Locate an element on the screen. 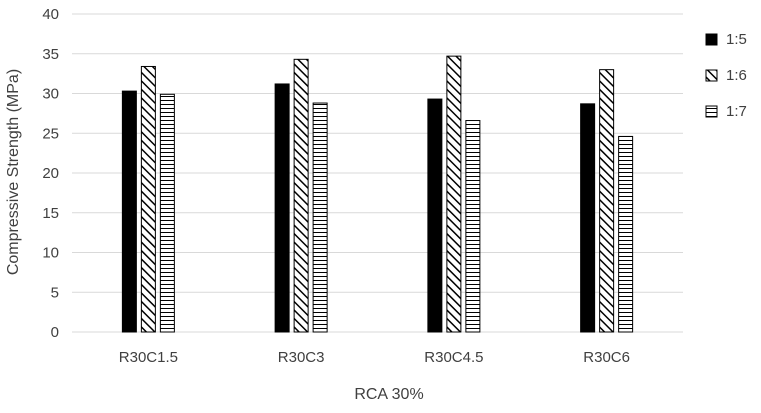 This screenshot has width=761, height=413. bar-1-6-R30C1.5 is located at coordinates (148, 199).